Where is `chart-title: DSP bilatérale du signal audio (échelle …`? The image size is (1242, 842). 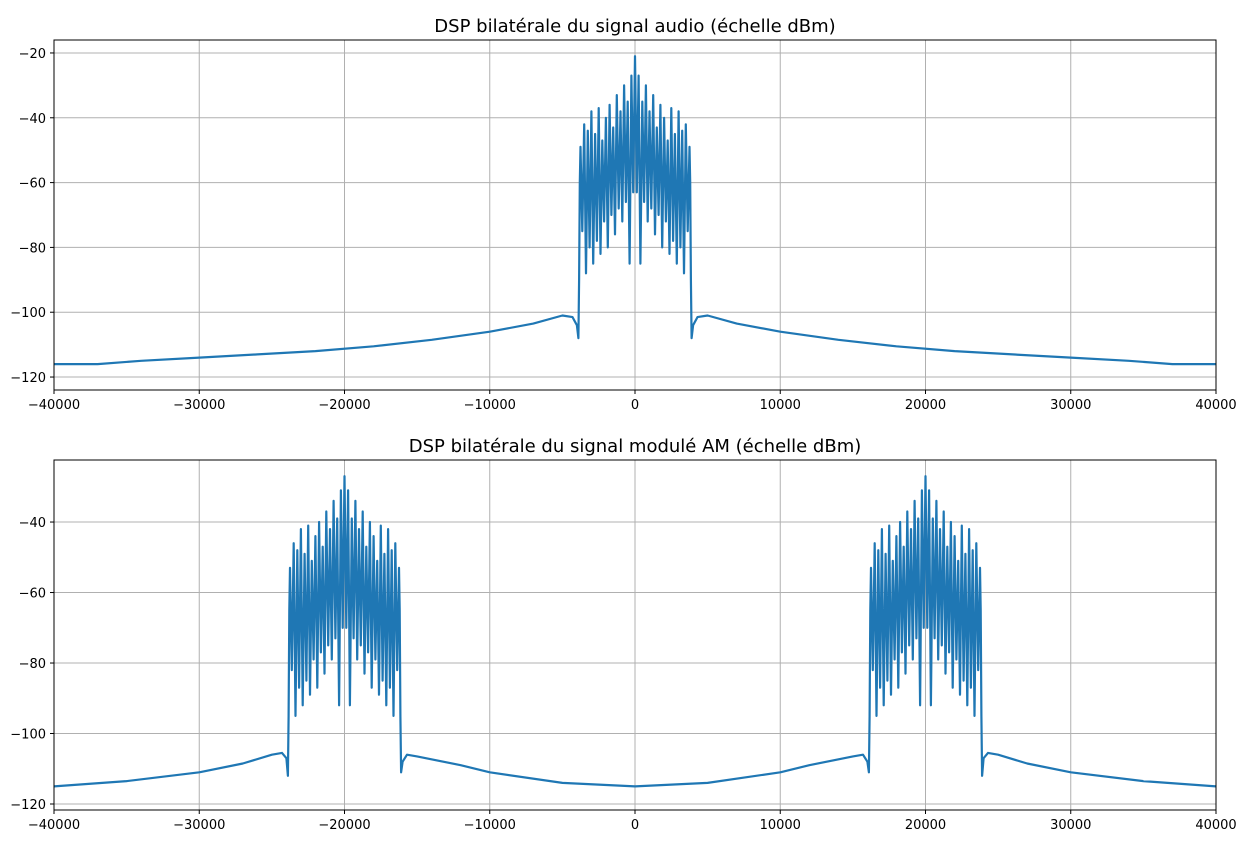 chart-title: DSP bilatérale du signal audio (échelle … is located at coordinates (634, 26).